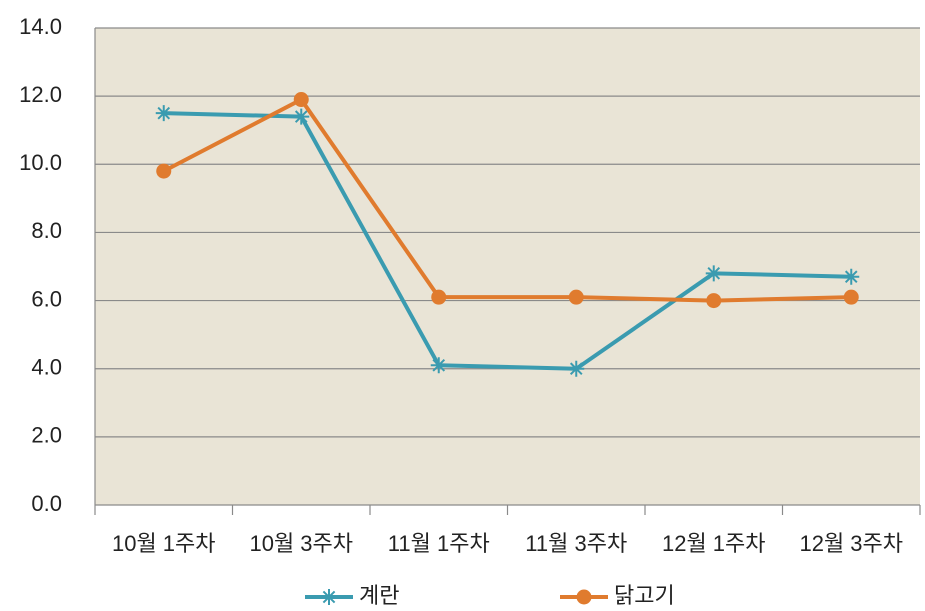 The height and width of the screenshot is (611, 925). Describe the element at coordinates (576, 543) in the screenshot. I see `x-tick-label: 11월 3주차` at that location.